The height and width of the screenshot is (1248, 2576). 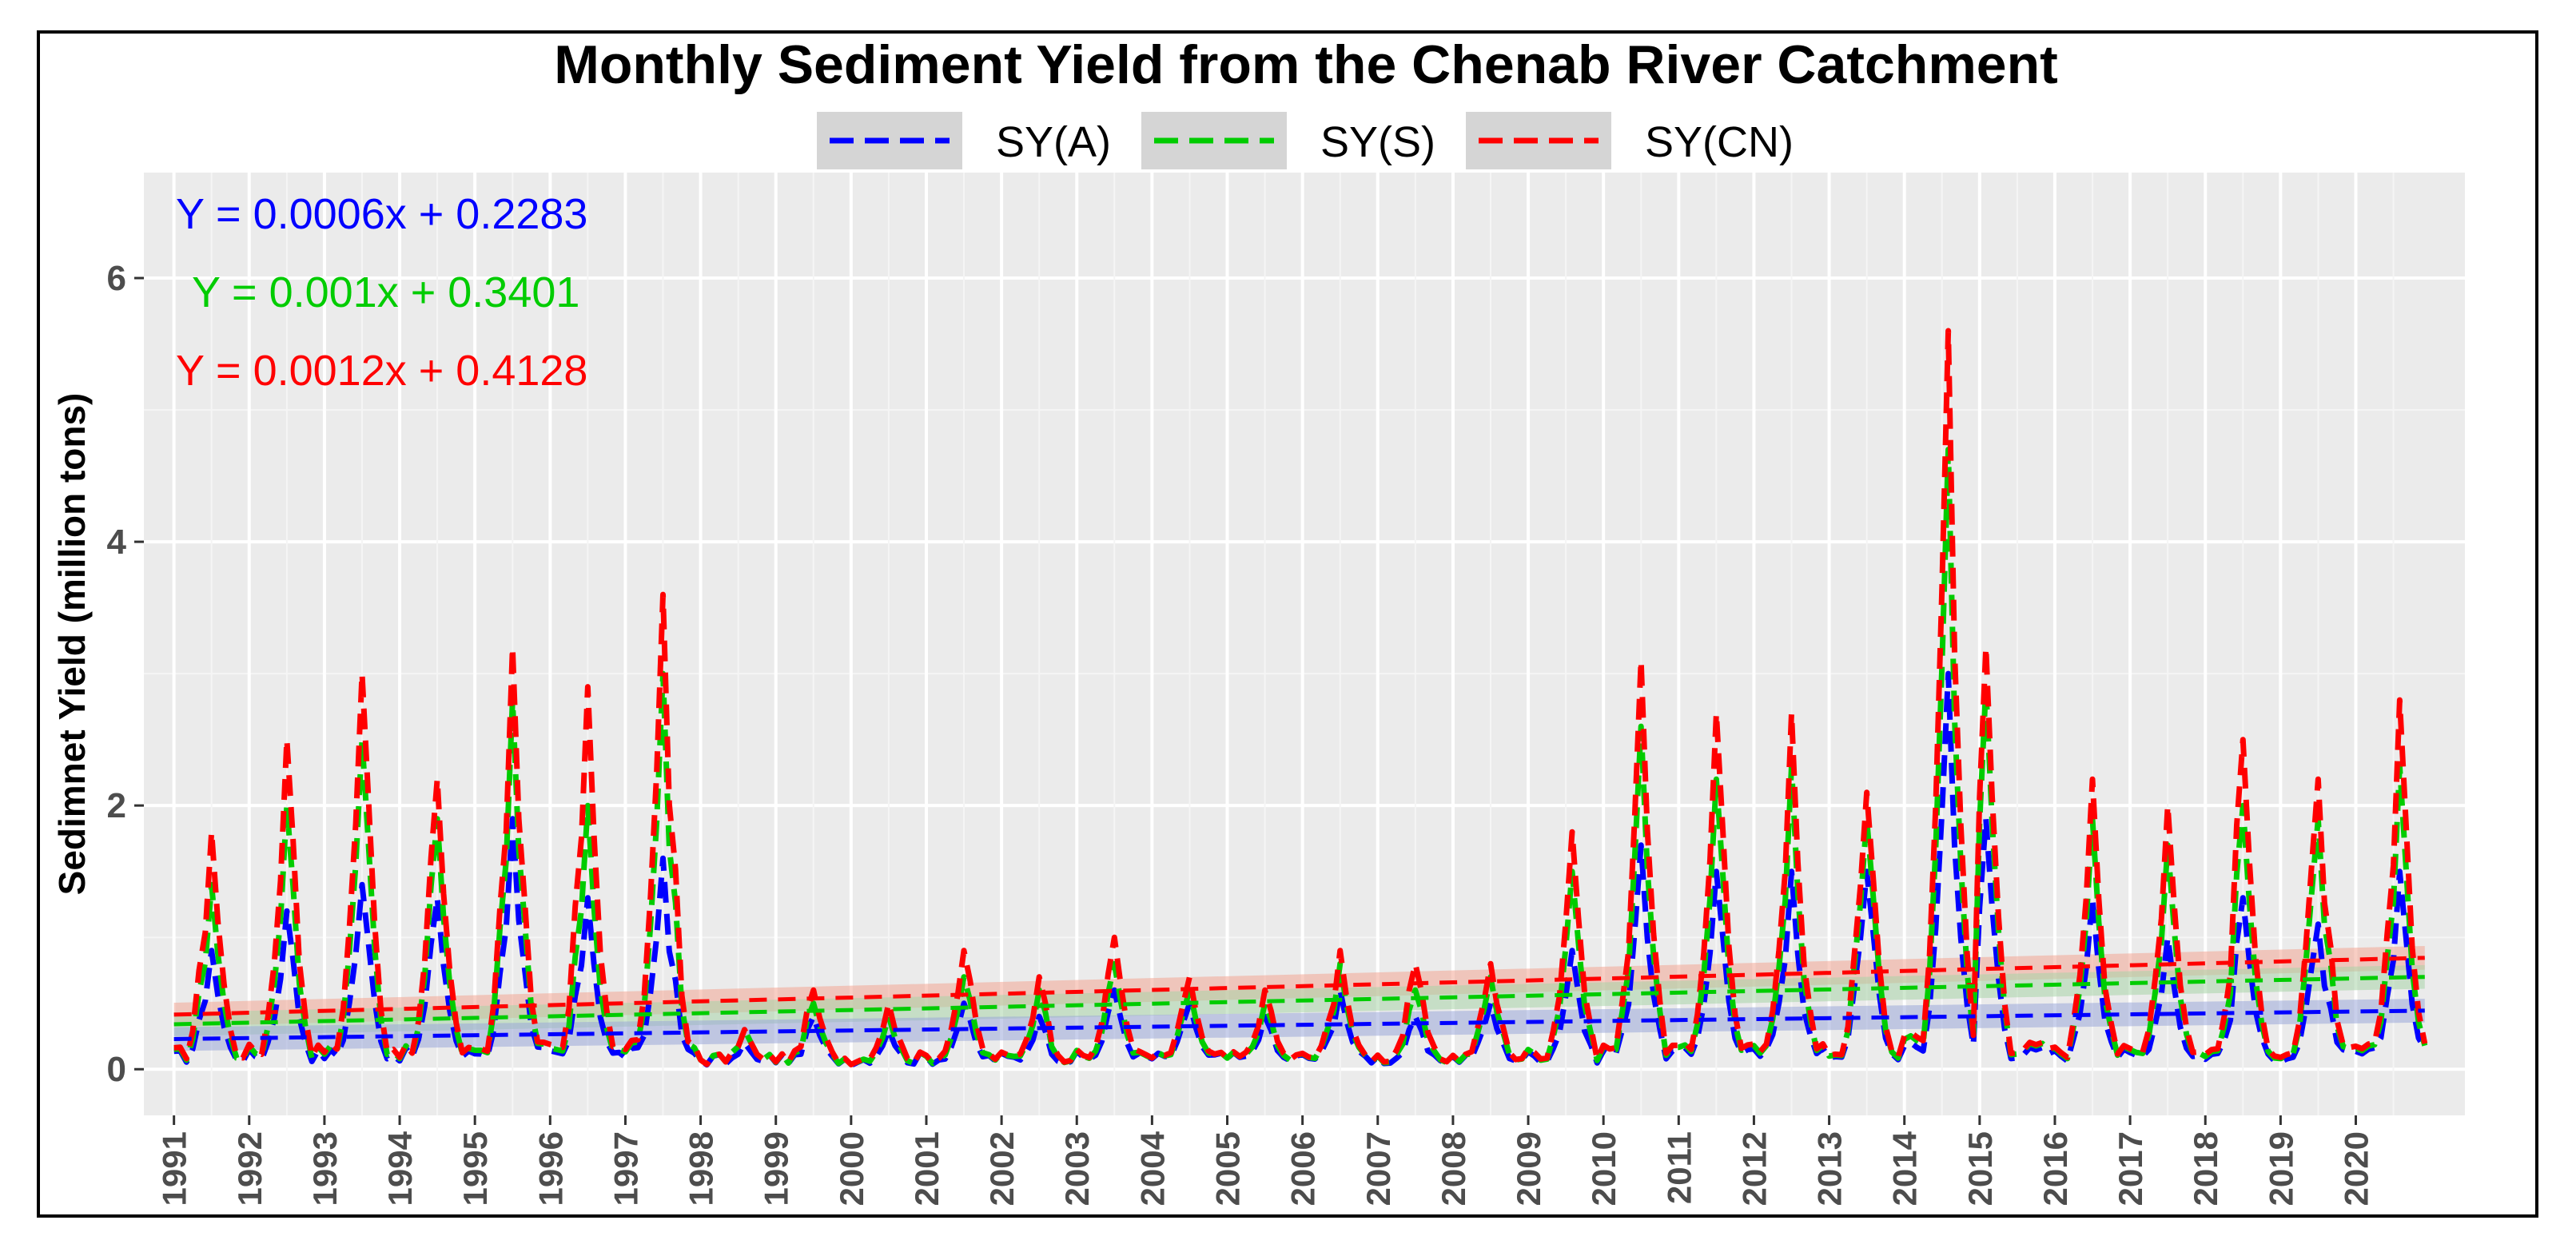 I want to click on x-tick-label: 2008, so click(x=1453, y=1168).